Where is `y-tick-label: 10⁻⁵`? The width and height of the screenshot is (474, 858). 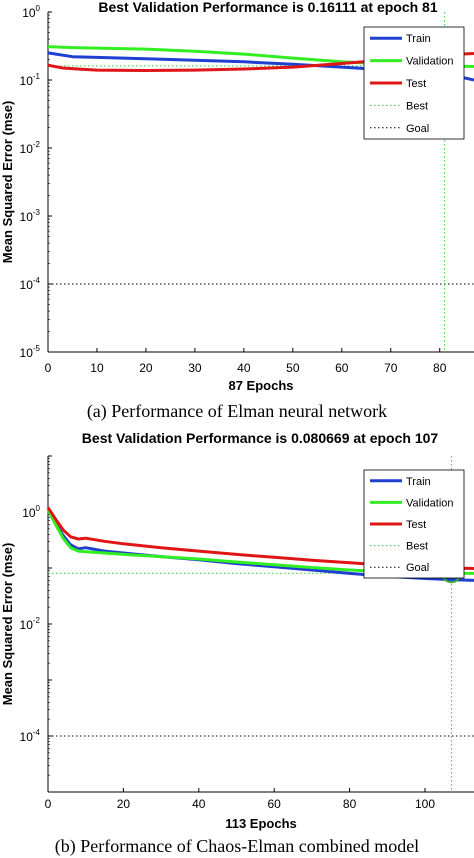
y-tick-label: 10⁻⁵ is located at coordinates (30, 352).